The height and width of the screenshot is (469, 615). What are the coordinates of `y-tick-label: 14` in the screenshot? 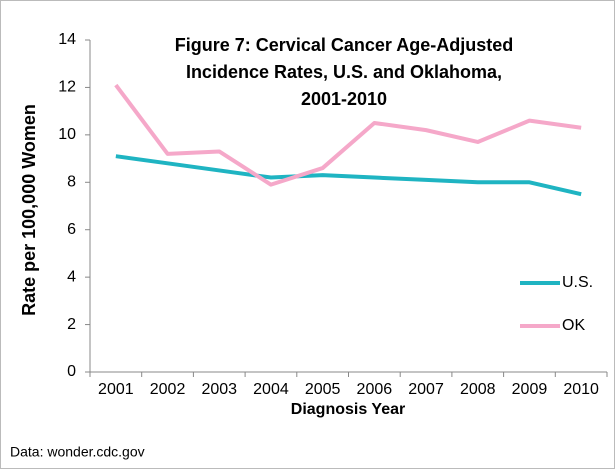 It's located at (67, 39).